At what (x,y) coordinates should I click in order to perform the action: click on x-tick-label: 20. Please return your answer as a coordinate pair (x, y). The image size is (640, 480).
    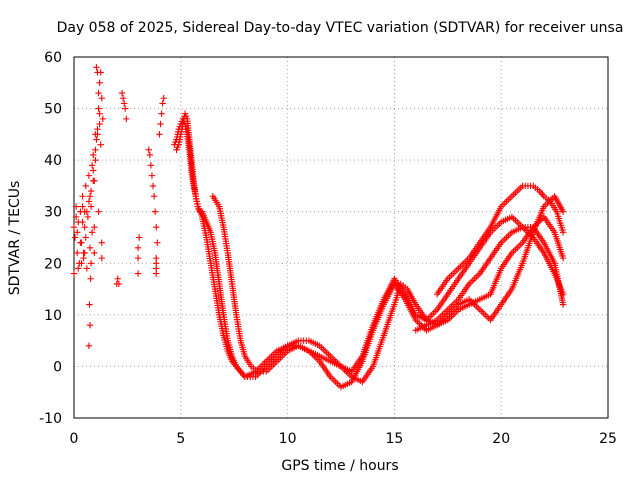
    Looking at the image, I should click on (501, 439).